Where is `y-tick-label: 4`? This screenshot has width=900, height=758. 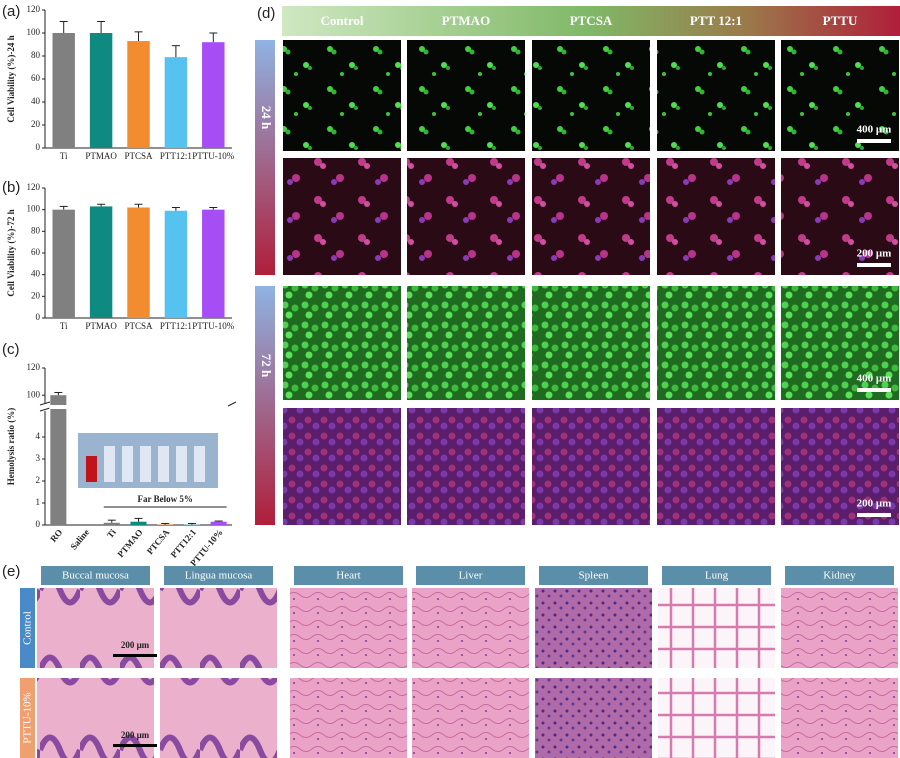
y-tick-label: 4 is located at coordinates (38, 436).